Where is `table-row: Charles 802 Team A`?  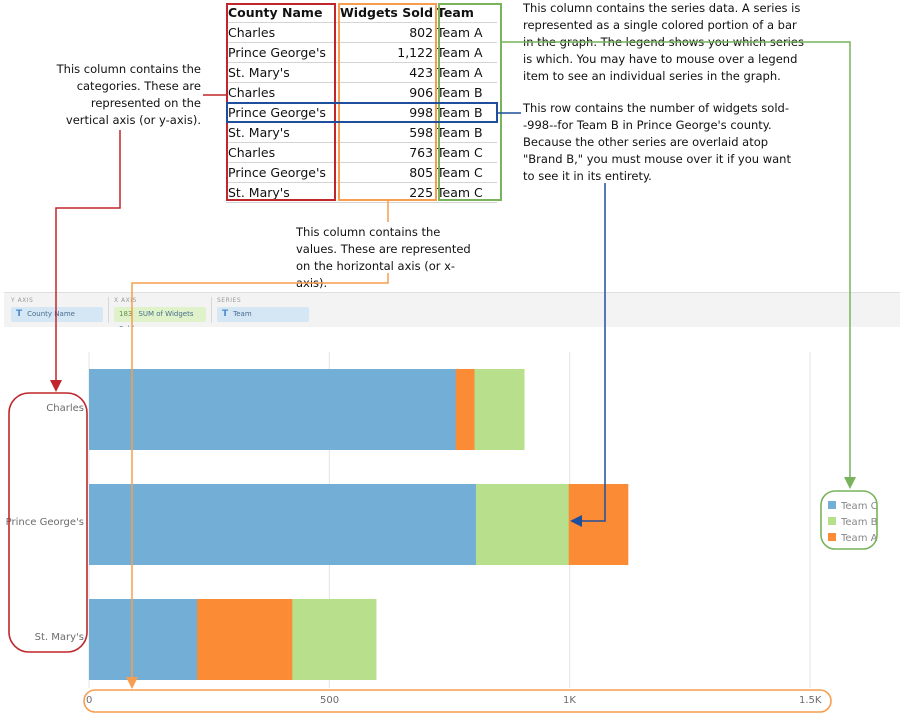
table-row: Charles 802 Team A is located at coordinates (362, 32).